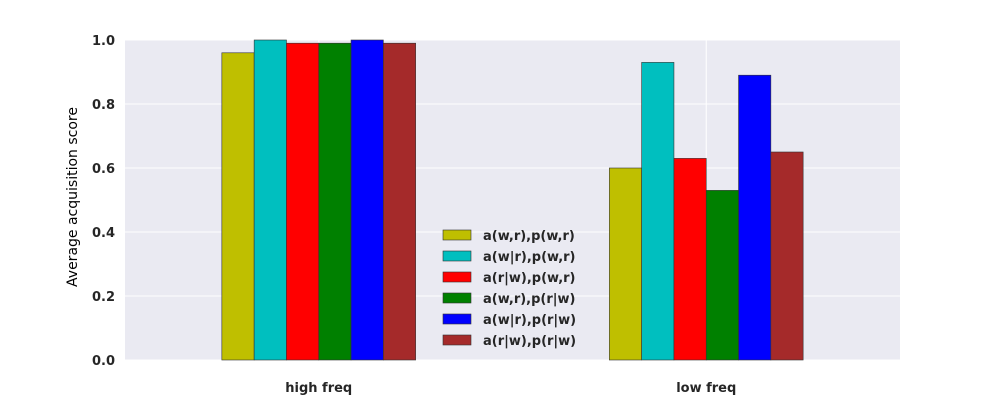 This screenshot has height=400, width=1000. I want to click on y-axis-ticks: 0.0 0.2 0.4 0.6 0.8 1.0, so click(103, 201).